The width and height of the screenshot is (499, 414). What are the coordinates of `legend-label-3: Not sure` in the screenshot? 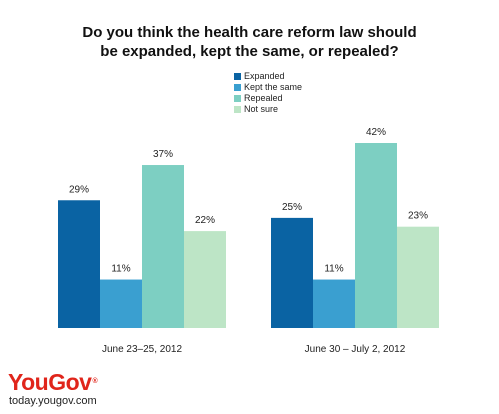 It's located at (261, 109).